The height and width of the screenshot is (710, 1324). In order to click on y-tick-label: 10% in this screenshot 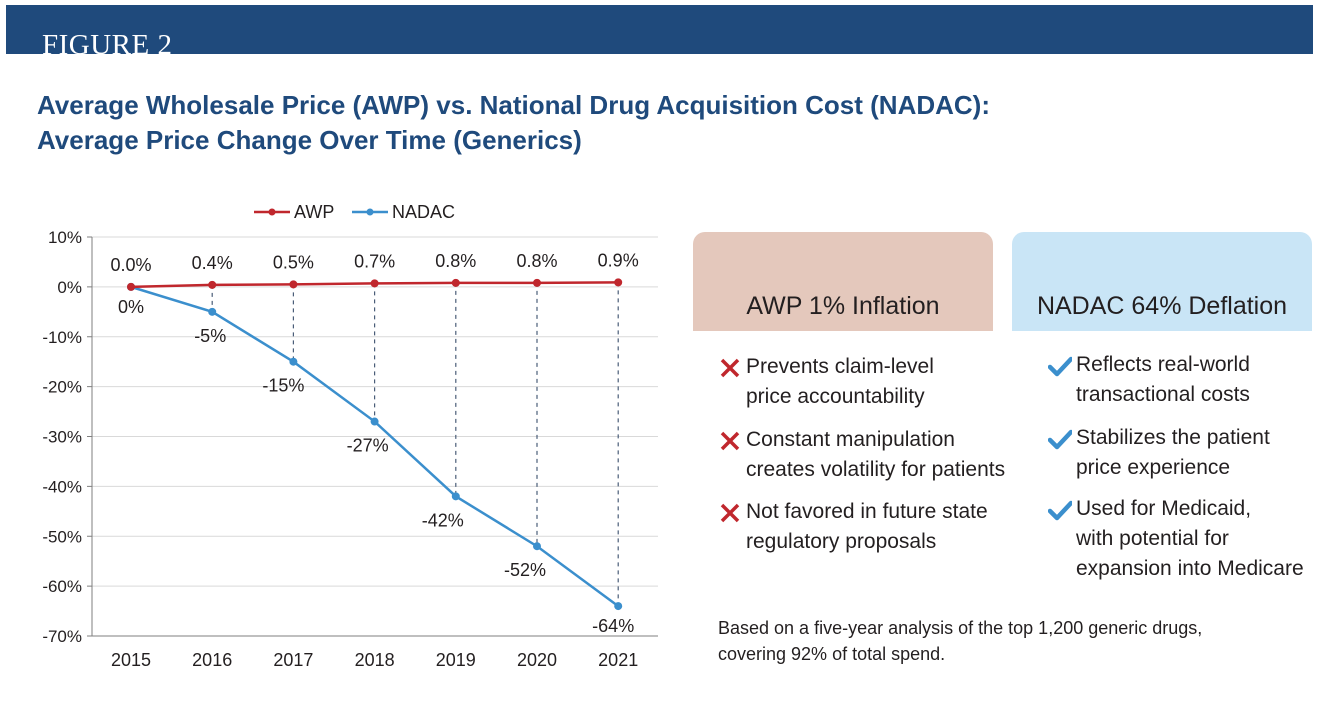, I will do `click(65, 237)`.